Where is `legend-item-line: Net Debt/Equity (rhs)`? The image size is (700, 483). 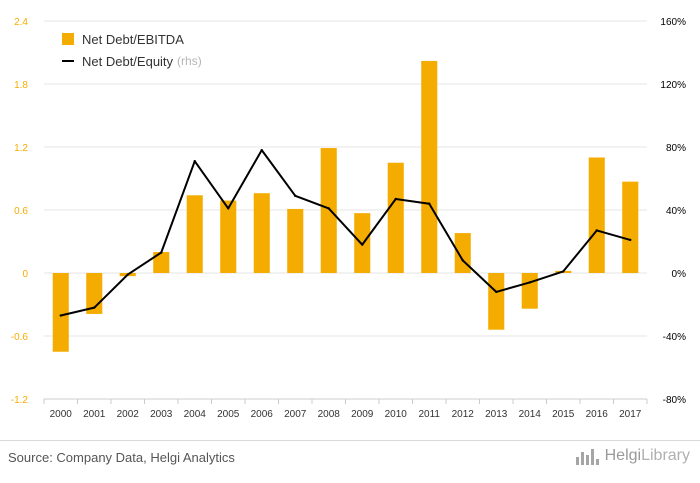
legend-item-line: Net Debt/Equity (rhs) is located at coordinates (132, 61).